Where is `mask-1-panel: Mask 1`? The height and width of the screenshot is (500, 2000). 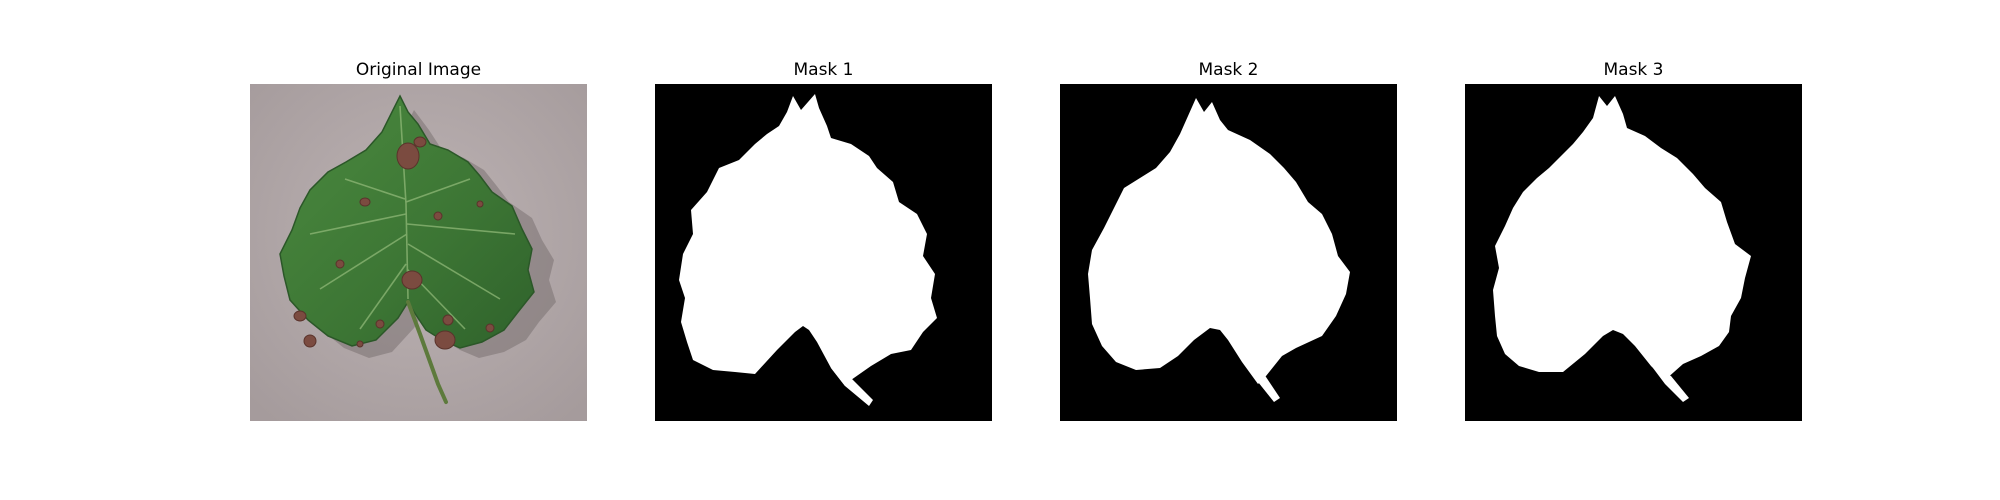
mask-1-panel: Mask 1 is located at coordinates (823, 239).